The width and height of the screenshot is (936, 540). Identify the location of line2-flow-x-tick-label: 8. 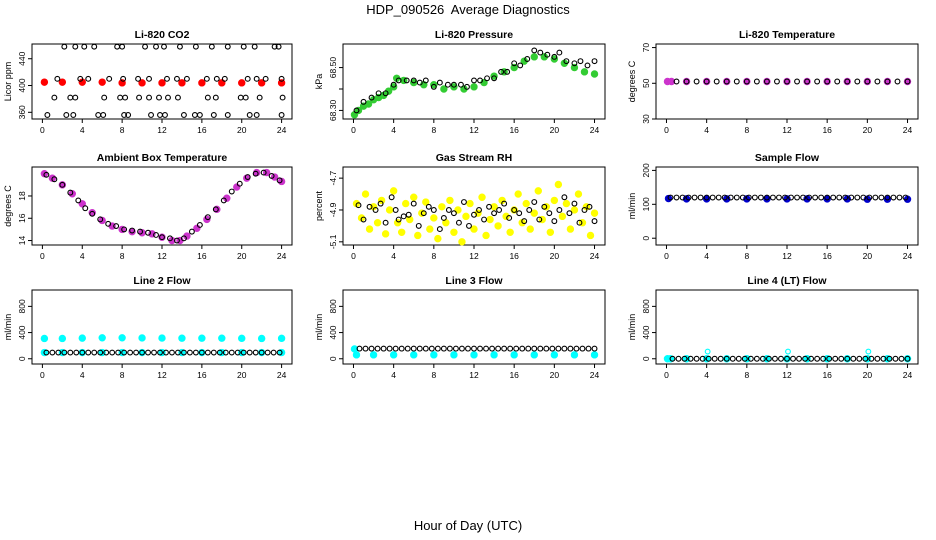
(122, 375).